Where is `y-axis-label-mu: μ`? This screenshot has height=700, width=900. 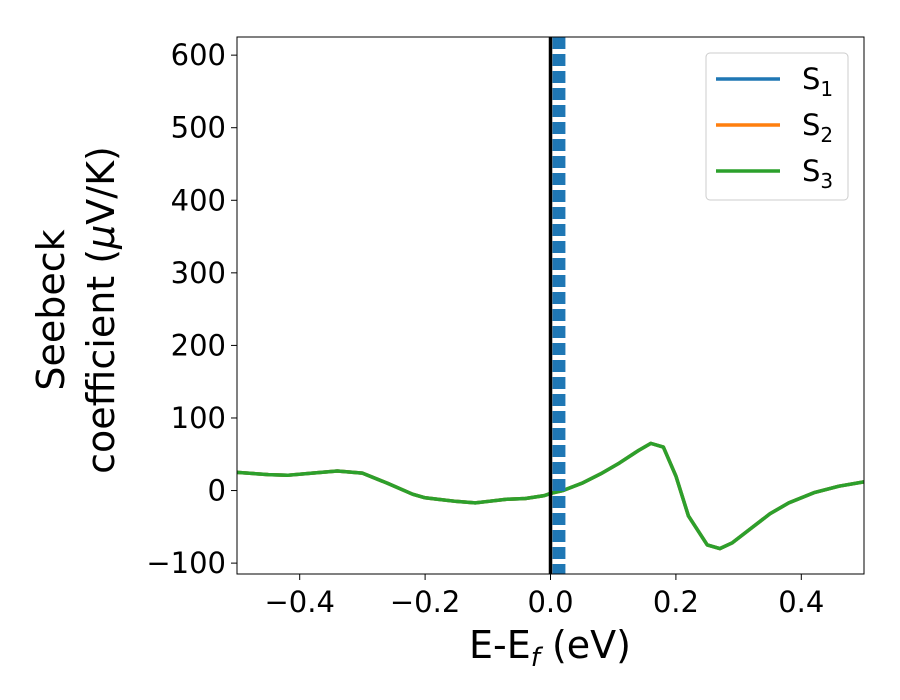 y-axis-label-mu: μ is located at coordinates (101, 237).